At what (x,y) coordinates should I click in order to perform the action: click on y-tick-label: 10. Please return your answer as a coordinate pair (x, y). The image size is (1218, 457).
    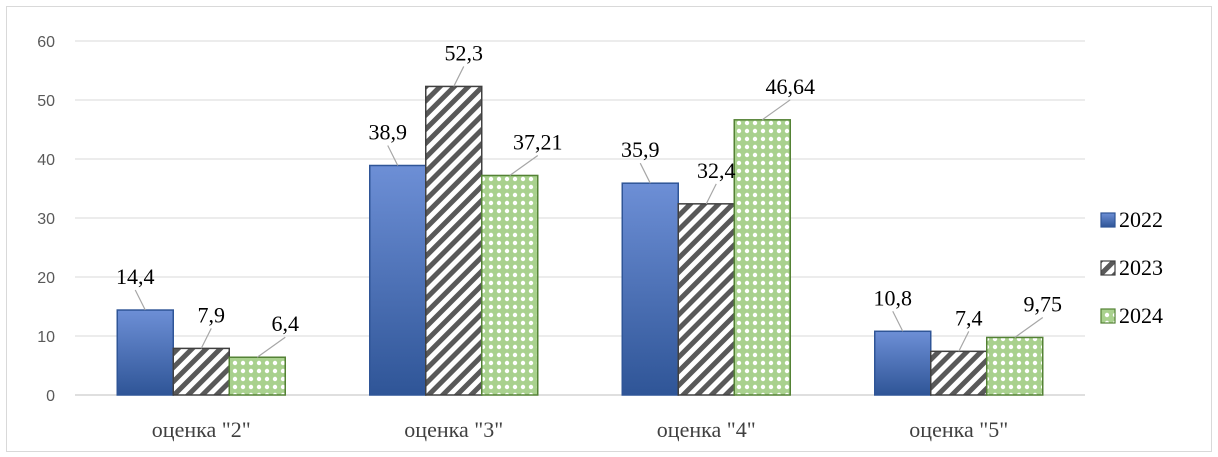
    Looking at the image, I should click on (46, 337).